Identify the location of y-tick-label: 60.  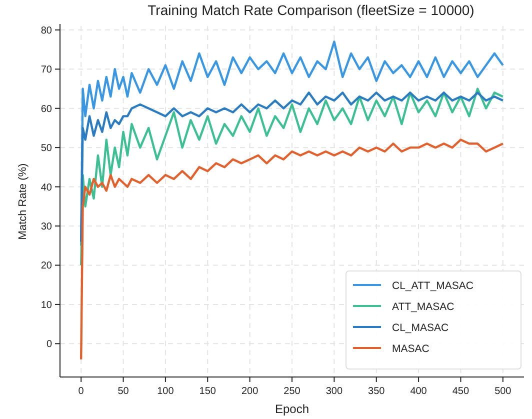
(46, 109).